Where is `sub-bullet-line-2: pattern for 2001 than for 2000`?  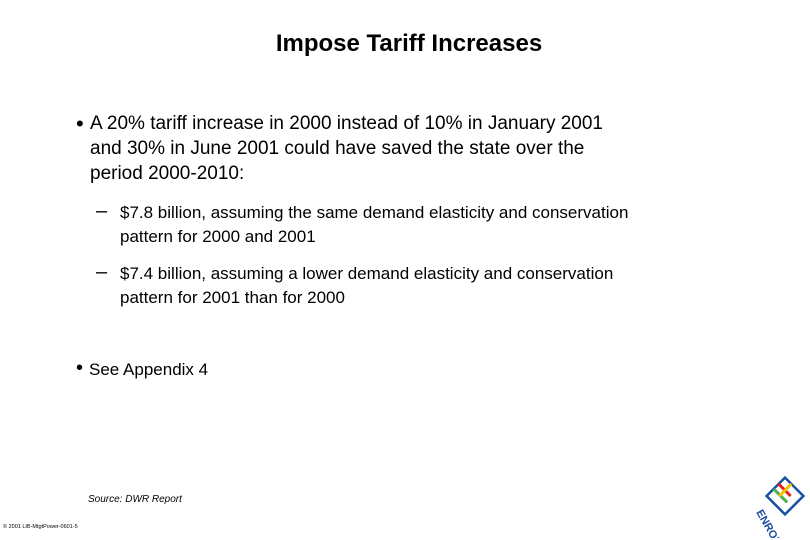 sub-bullet-line-2: pattern for 2001 than for 2000 is located at coordinates (232, 297).